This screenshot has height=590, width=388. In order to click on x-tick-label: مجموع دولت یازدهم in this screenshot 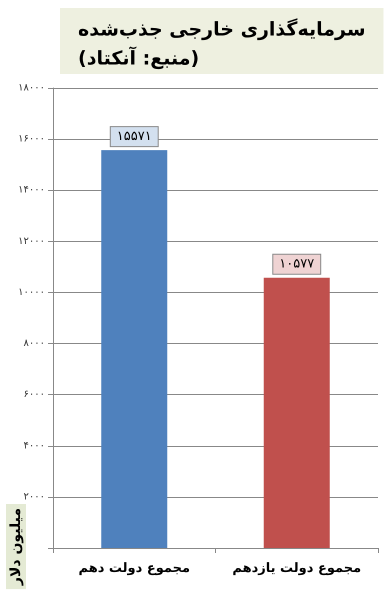, I will do `click(297, 568)`.